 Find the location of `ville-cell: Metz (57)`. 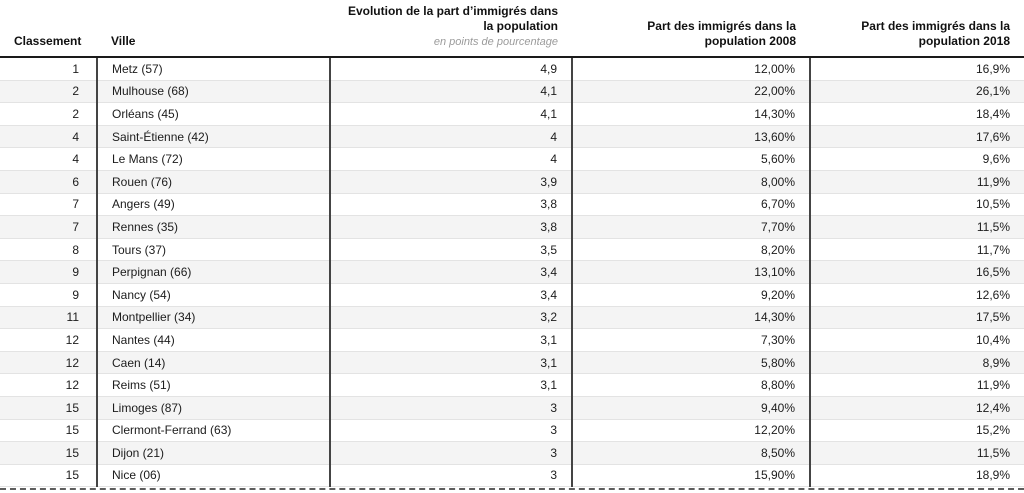

ville-cell: Metz (57) is located at coordinates (213, 69).